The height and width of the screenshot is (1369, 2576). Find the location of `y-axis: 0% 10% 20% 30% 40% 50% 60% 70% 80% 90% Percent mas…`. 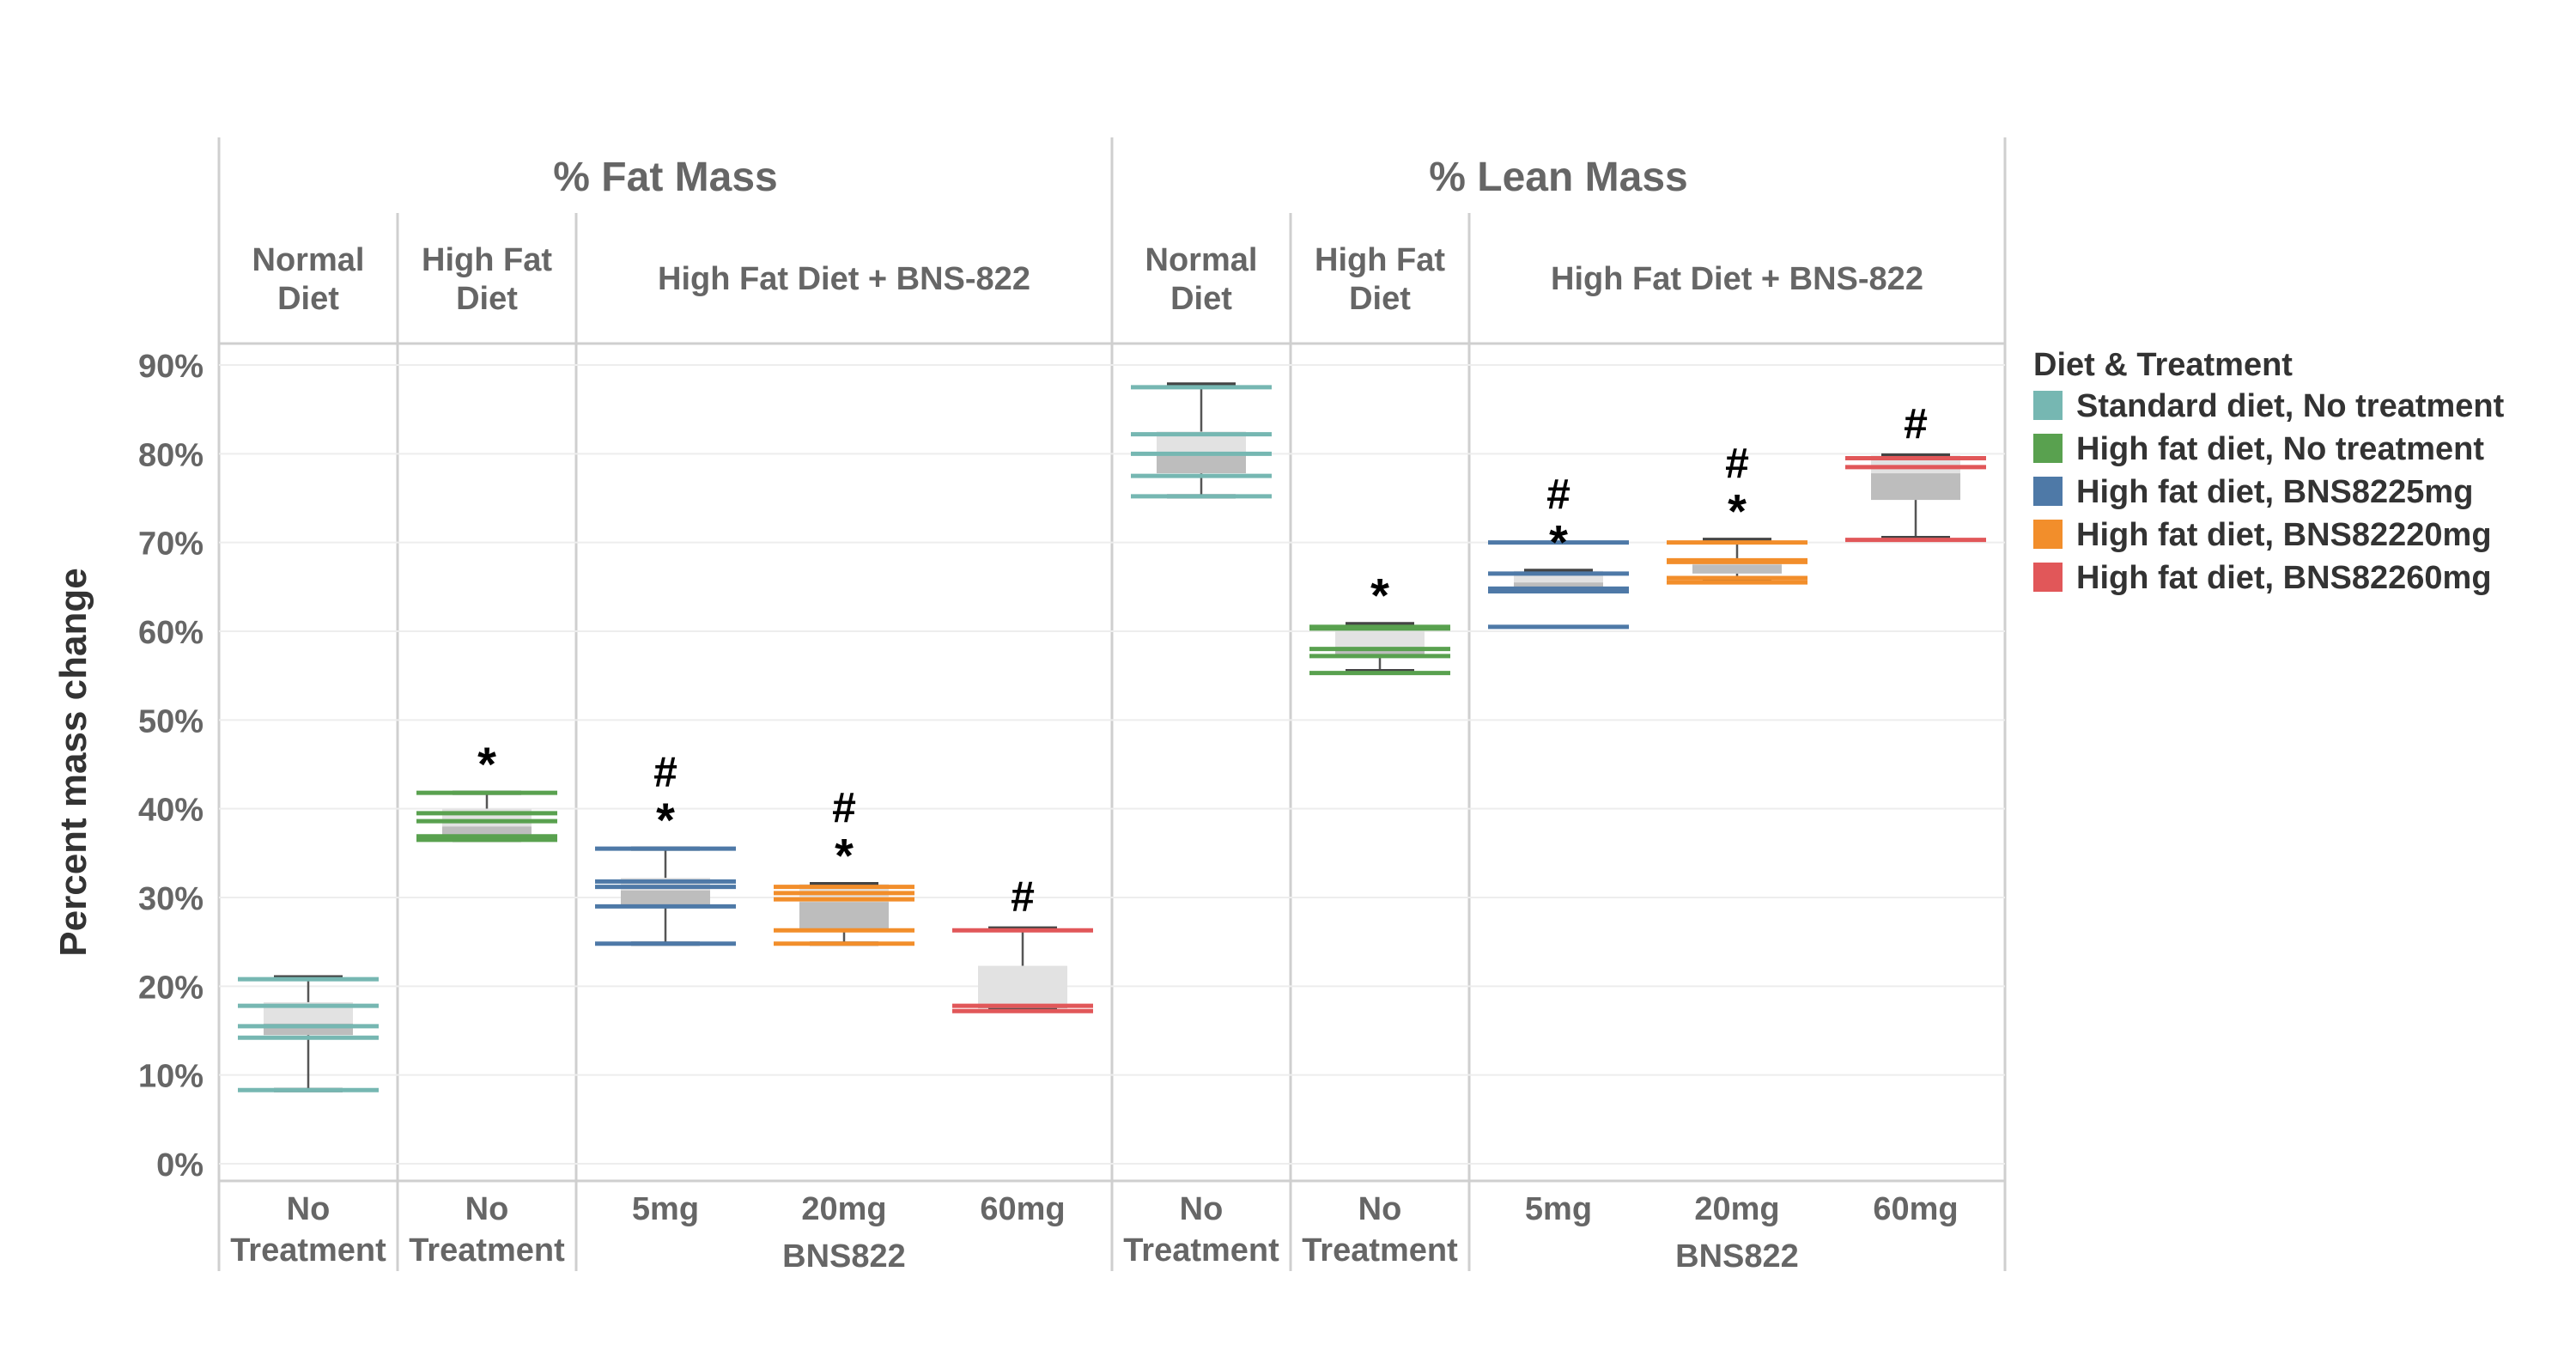

y-axis: 0% 10% 20% 30% 40% 50% 60% 70% 80% 90% Percent mas… is located at coordinates (128, 766).